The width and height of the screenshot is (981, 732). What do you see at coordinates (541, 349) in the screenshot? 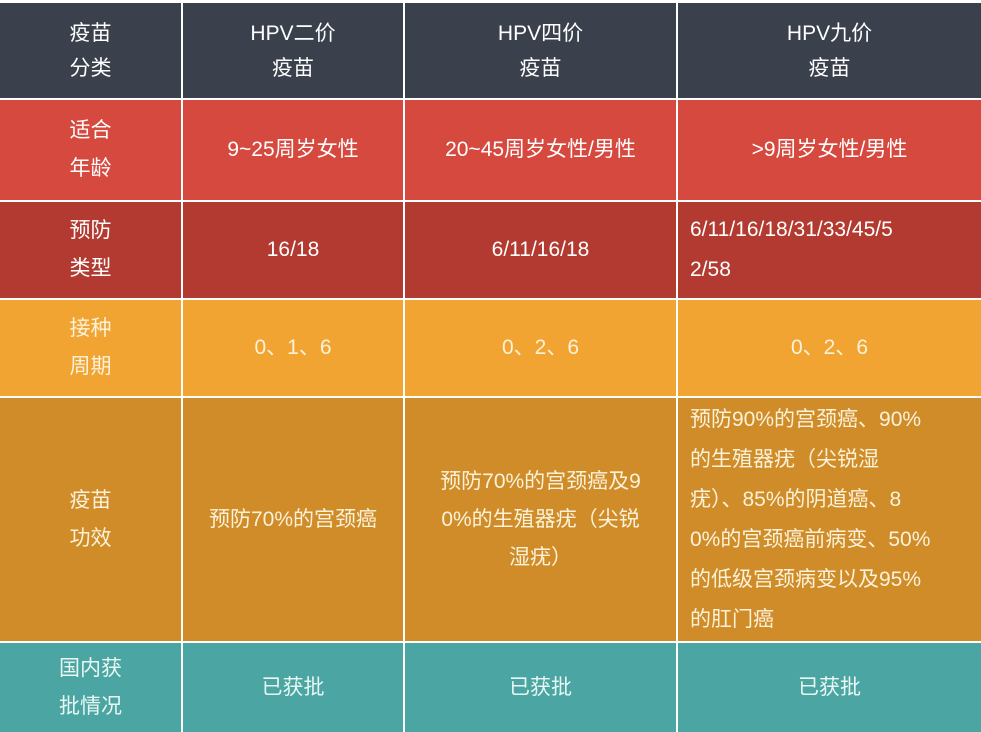
I see `cell-cycle-quadrivalent: 0、2、6` at bounding box center [541, 349].